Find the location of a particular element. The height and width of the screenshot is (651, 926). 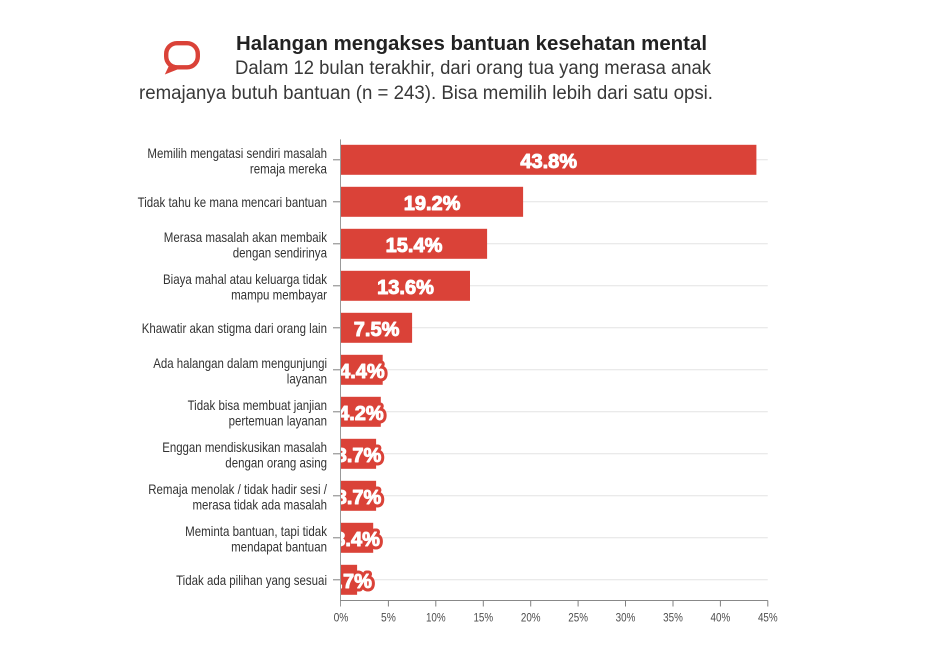

svg-text: Enggan mendiskusikan masalah is located at coordinates (244, 447).